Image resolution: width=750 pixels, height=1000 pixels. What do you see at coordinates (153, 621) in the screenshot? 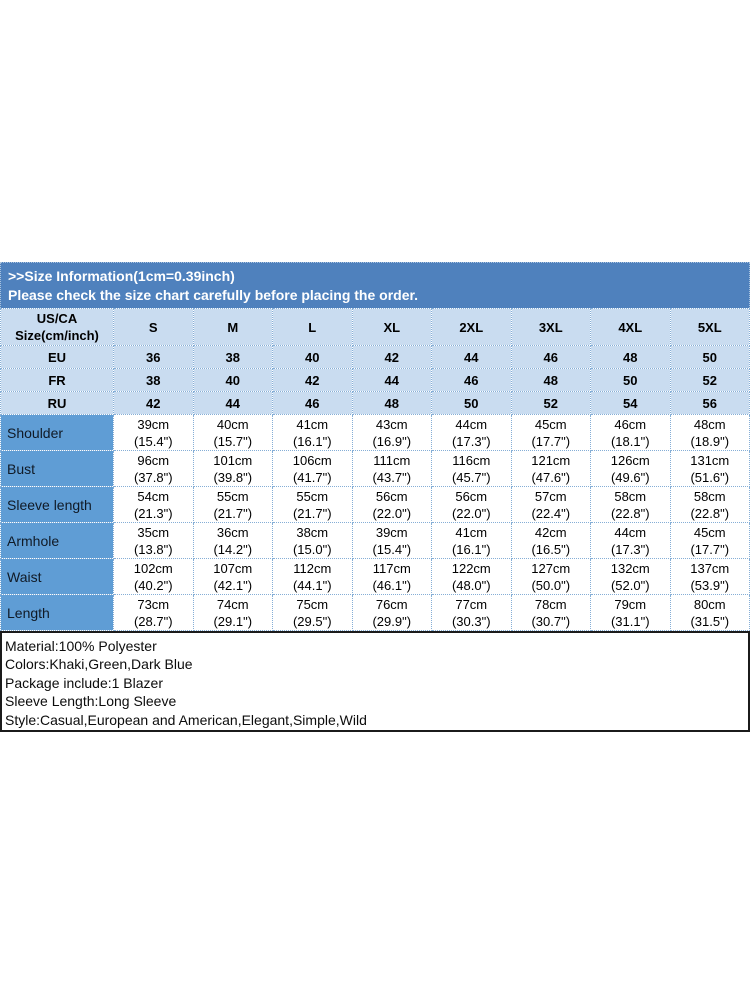
I see `inch-value: (28.7")` at bounding box center [153, 621].